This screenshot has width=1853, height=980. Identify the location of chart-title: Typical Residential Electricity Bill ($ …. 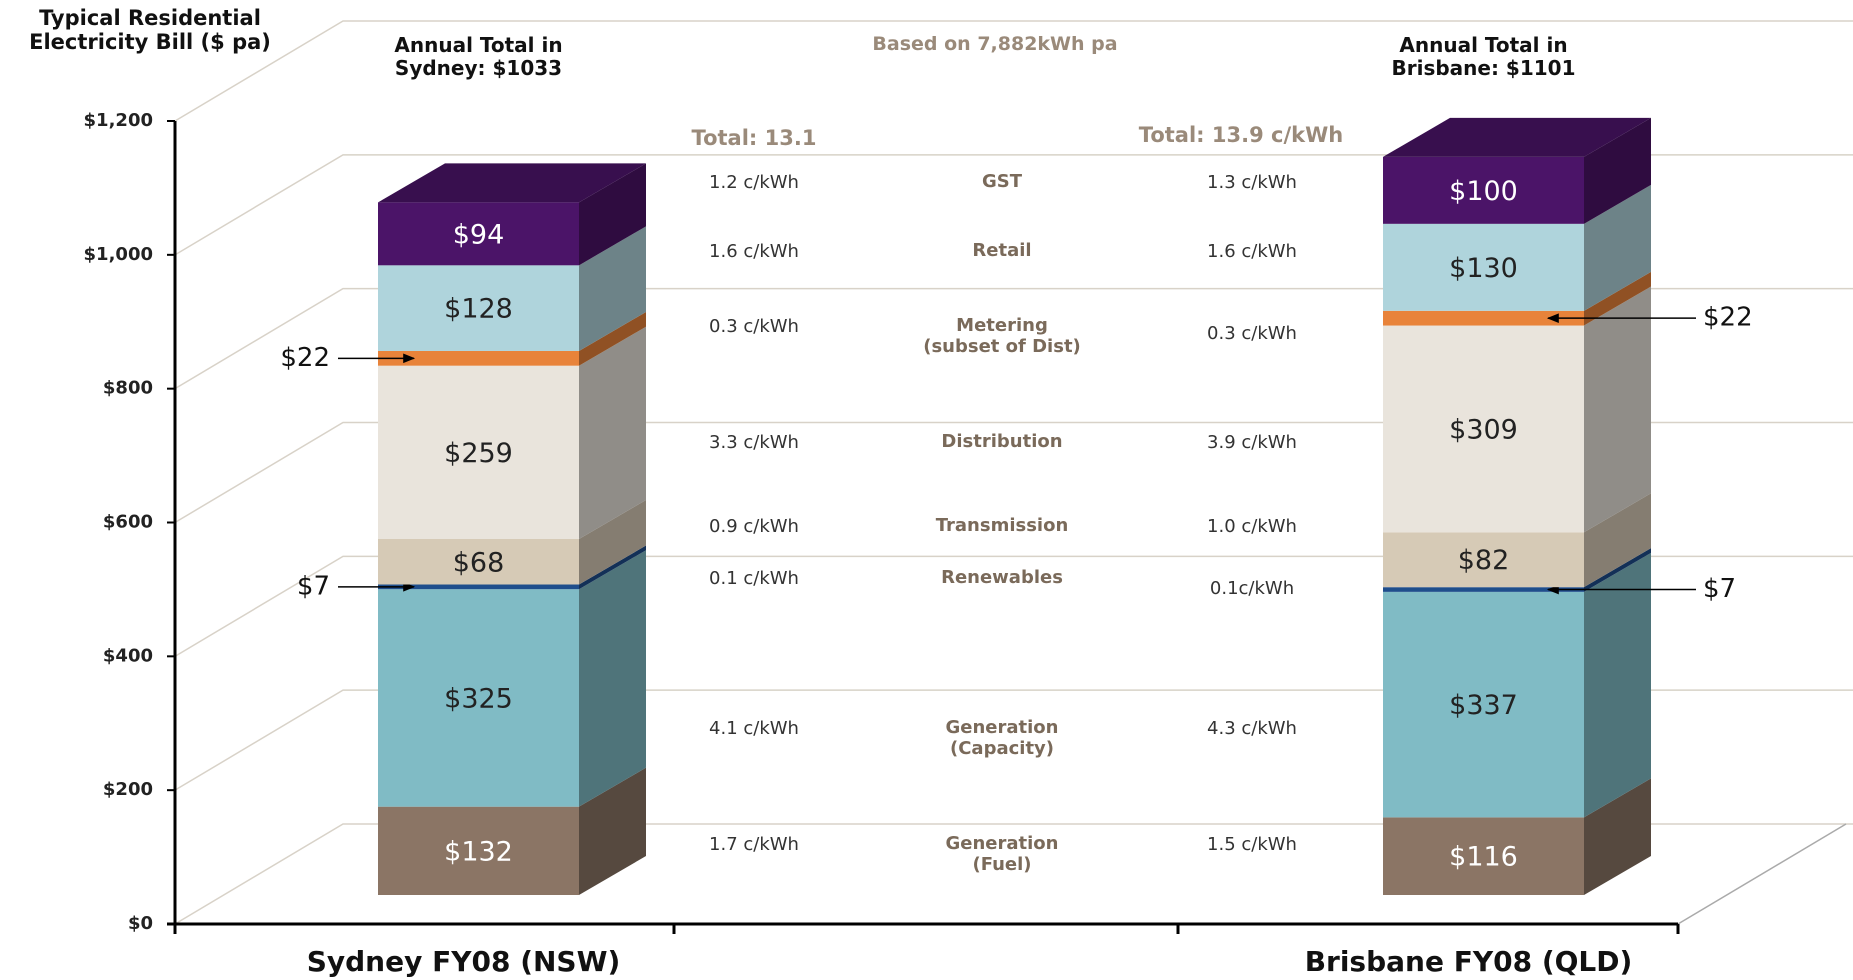
(150, 30).